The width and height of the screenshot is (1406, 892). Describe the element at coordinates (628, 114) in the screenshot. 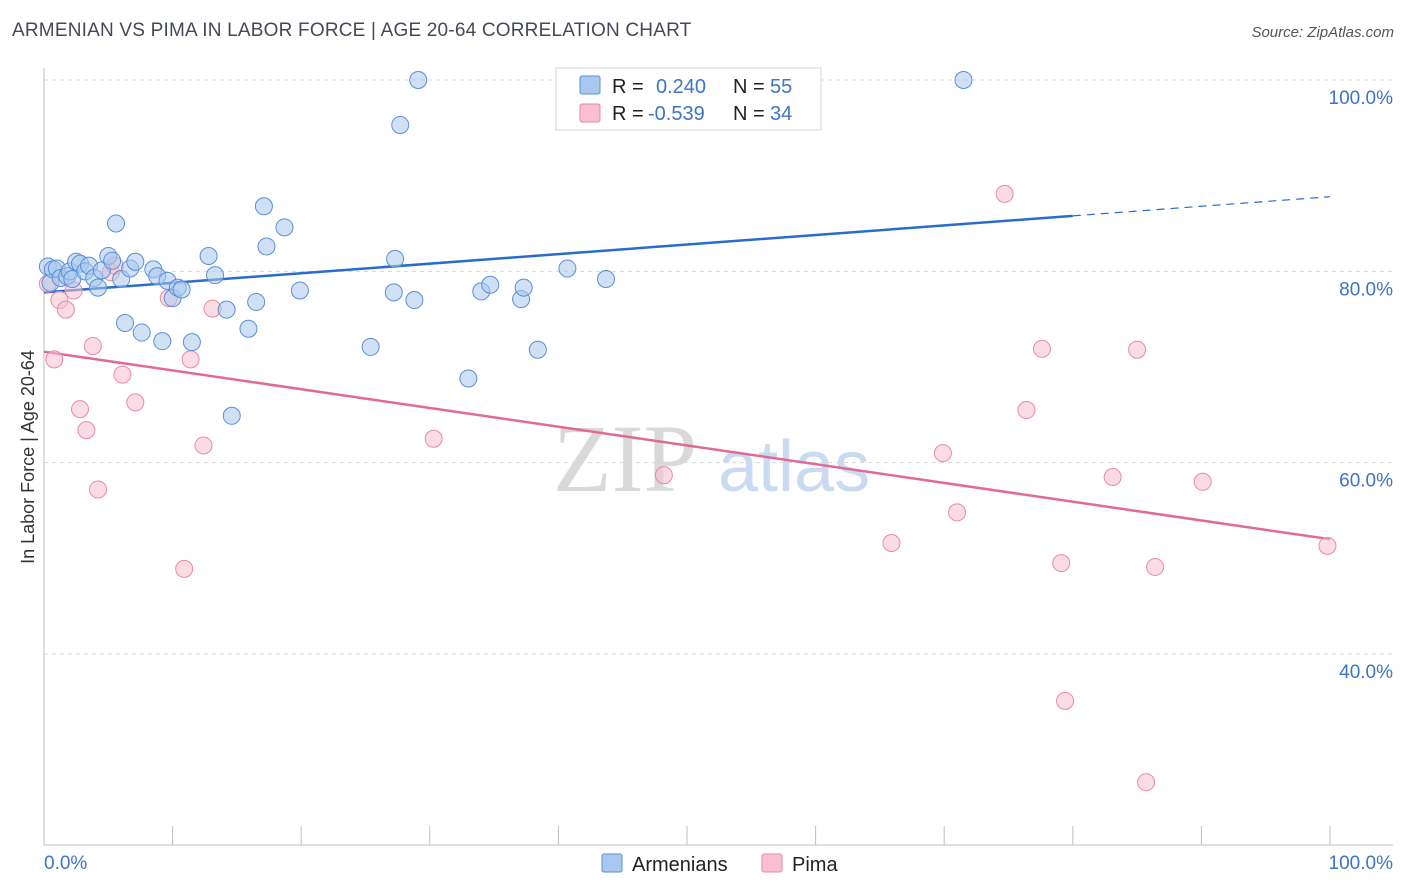

I see `pima-r-label: R =` at that location.